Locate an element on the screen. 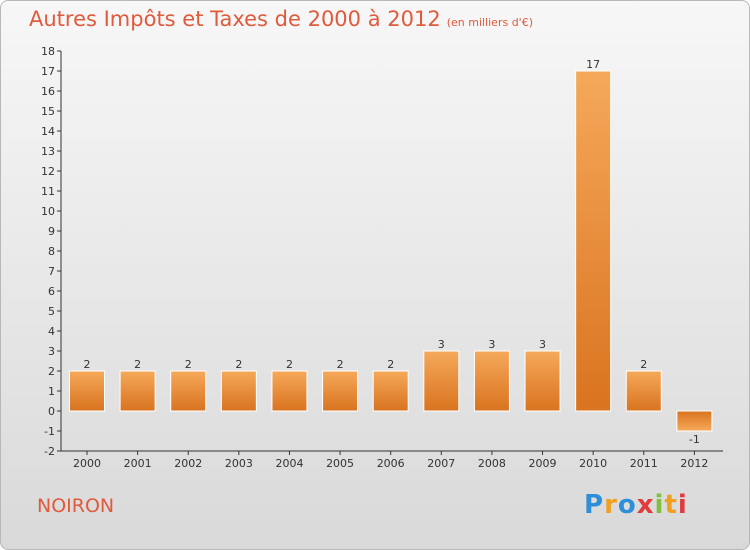 This screenshot has width=750, height=550. title-text: Autres Impôts et Taxes de 2000 à 2012 is located at coordinates (235, 19).